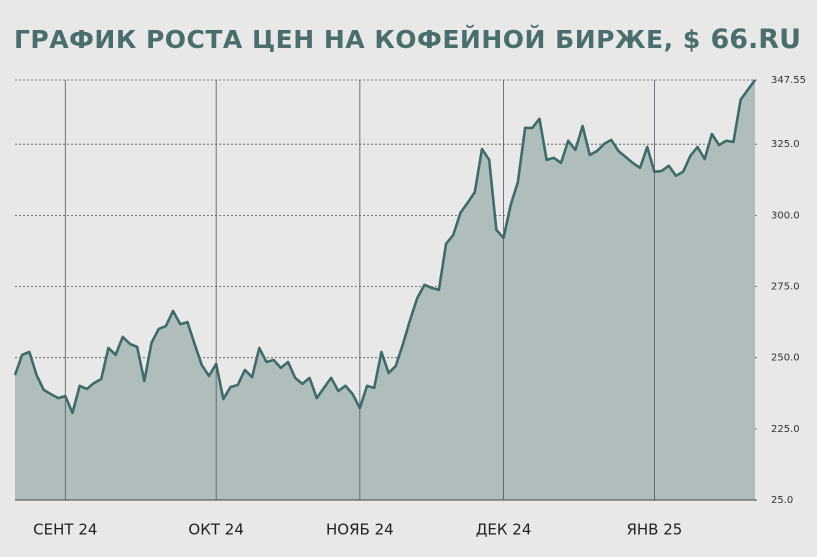 Image resolution: width=817 pixels, height=557 pixels. What do you see at coordinates (215, 530) in the screenshot?
I see `x-tick-label: ОКТ 24` at bounding box center [215, 530].